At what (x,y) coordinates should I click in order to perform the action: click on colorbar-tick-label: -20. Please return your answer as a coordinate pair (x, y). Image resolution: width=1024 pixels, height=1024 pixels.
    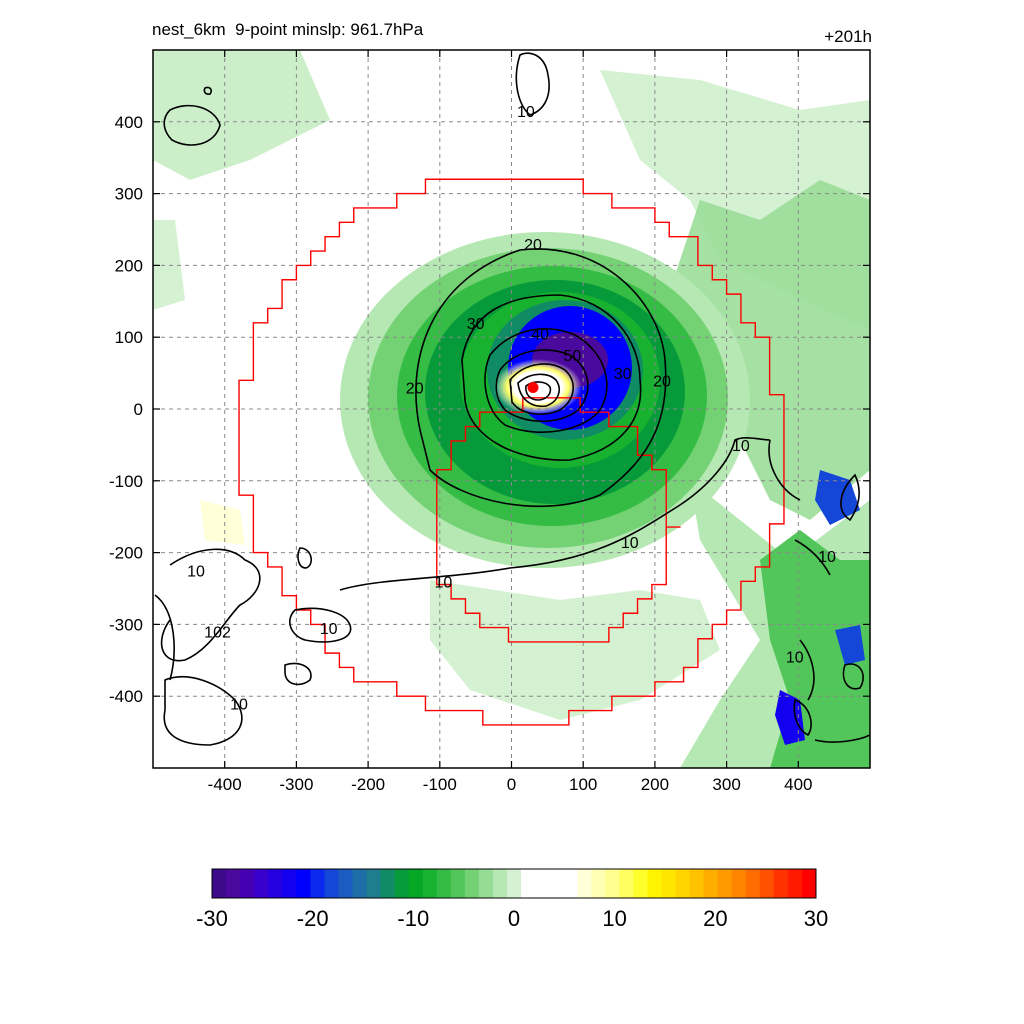
    Looking at the image, I should click on (313, 918).